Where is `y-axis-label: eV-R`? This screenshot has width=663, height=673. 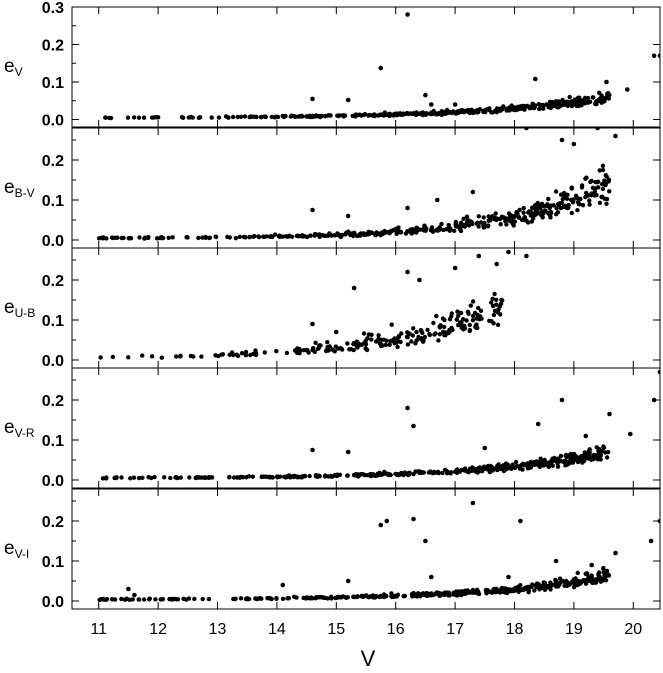
y-axis-label: eV-R is located at coordinates (19, 428).